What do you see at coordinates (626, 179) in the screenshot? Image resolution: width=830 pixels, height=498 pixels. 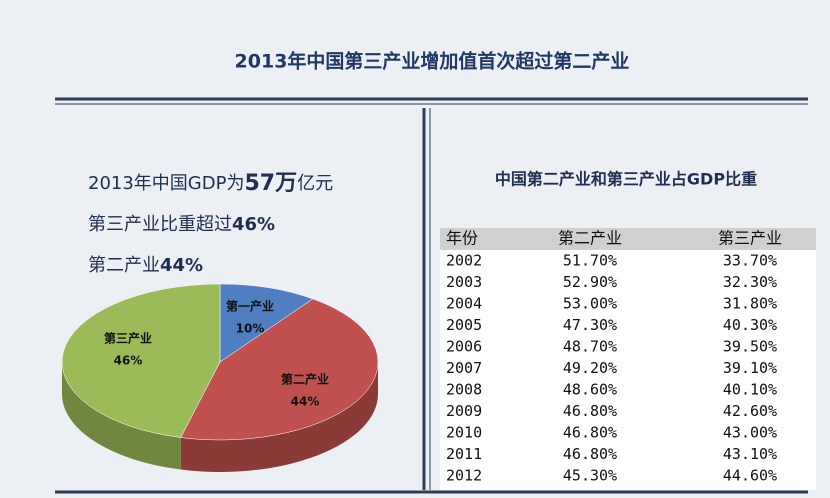 I see `table-title: 中国第二产业和第三产业占GDP比重` at bounding box center [626, 179].